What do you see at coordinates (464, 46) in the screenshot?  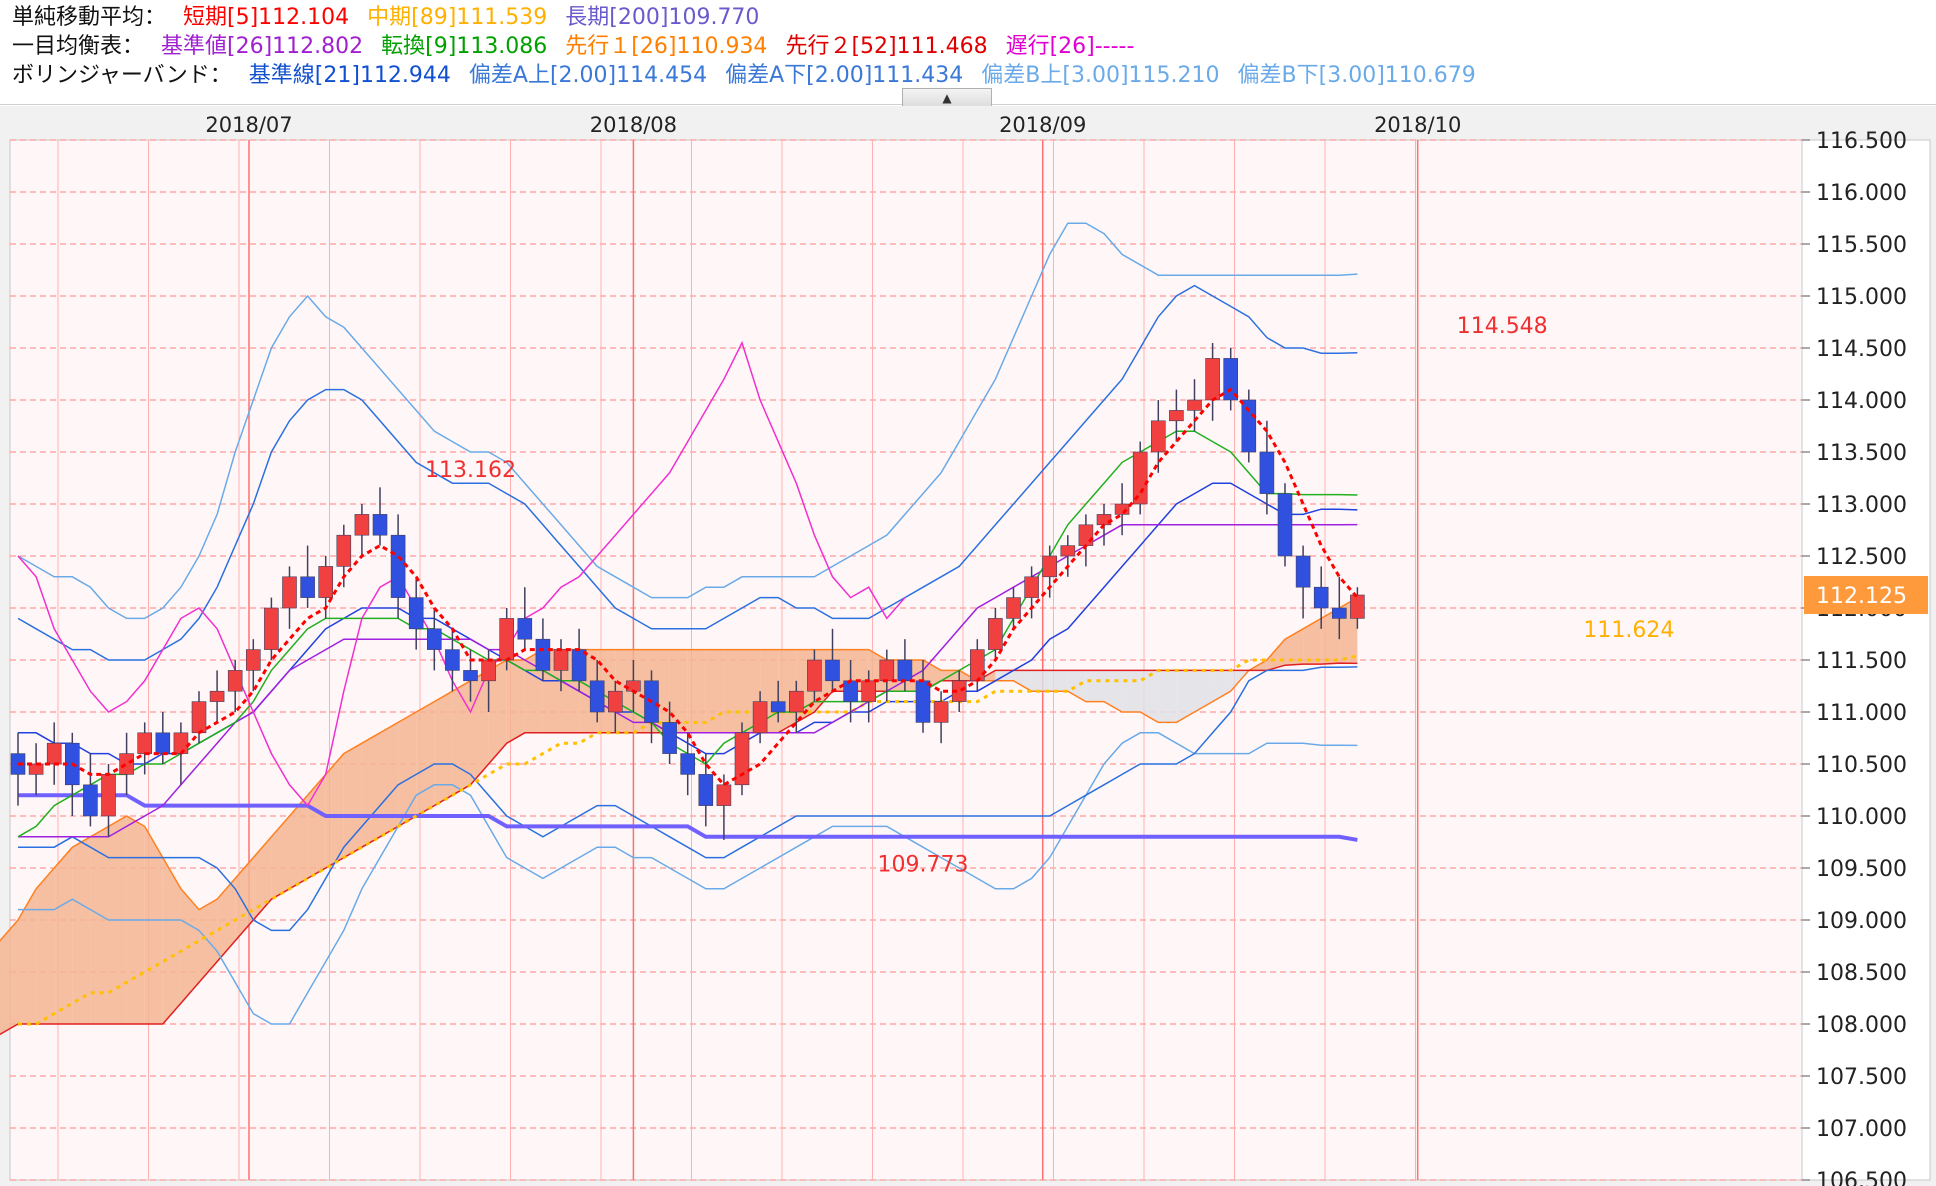 I see `ichimoku-legend-item: 転換[9]113.086` at bounding box center [464, 46].